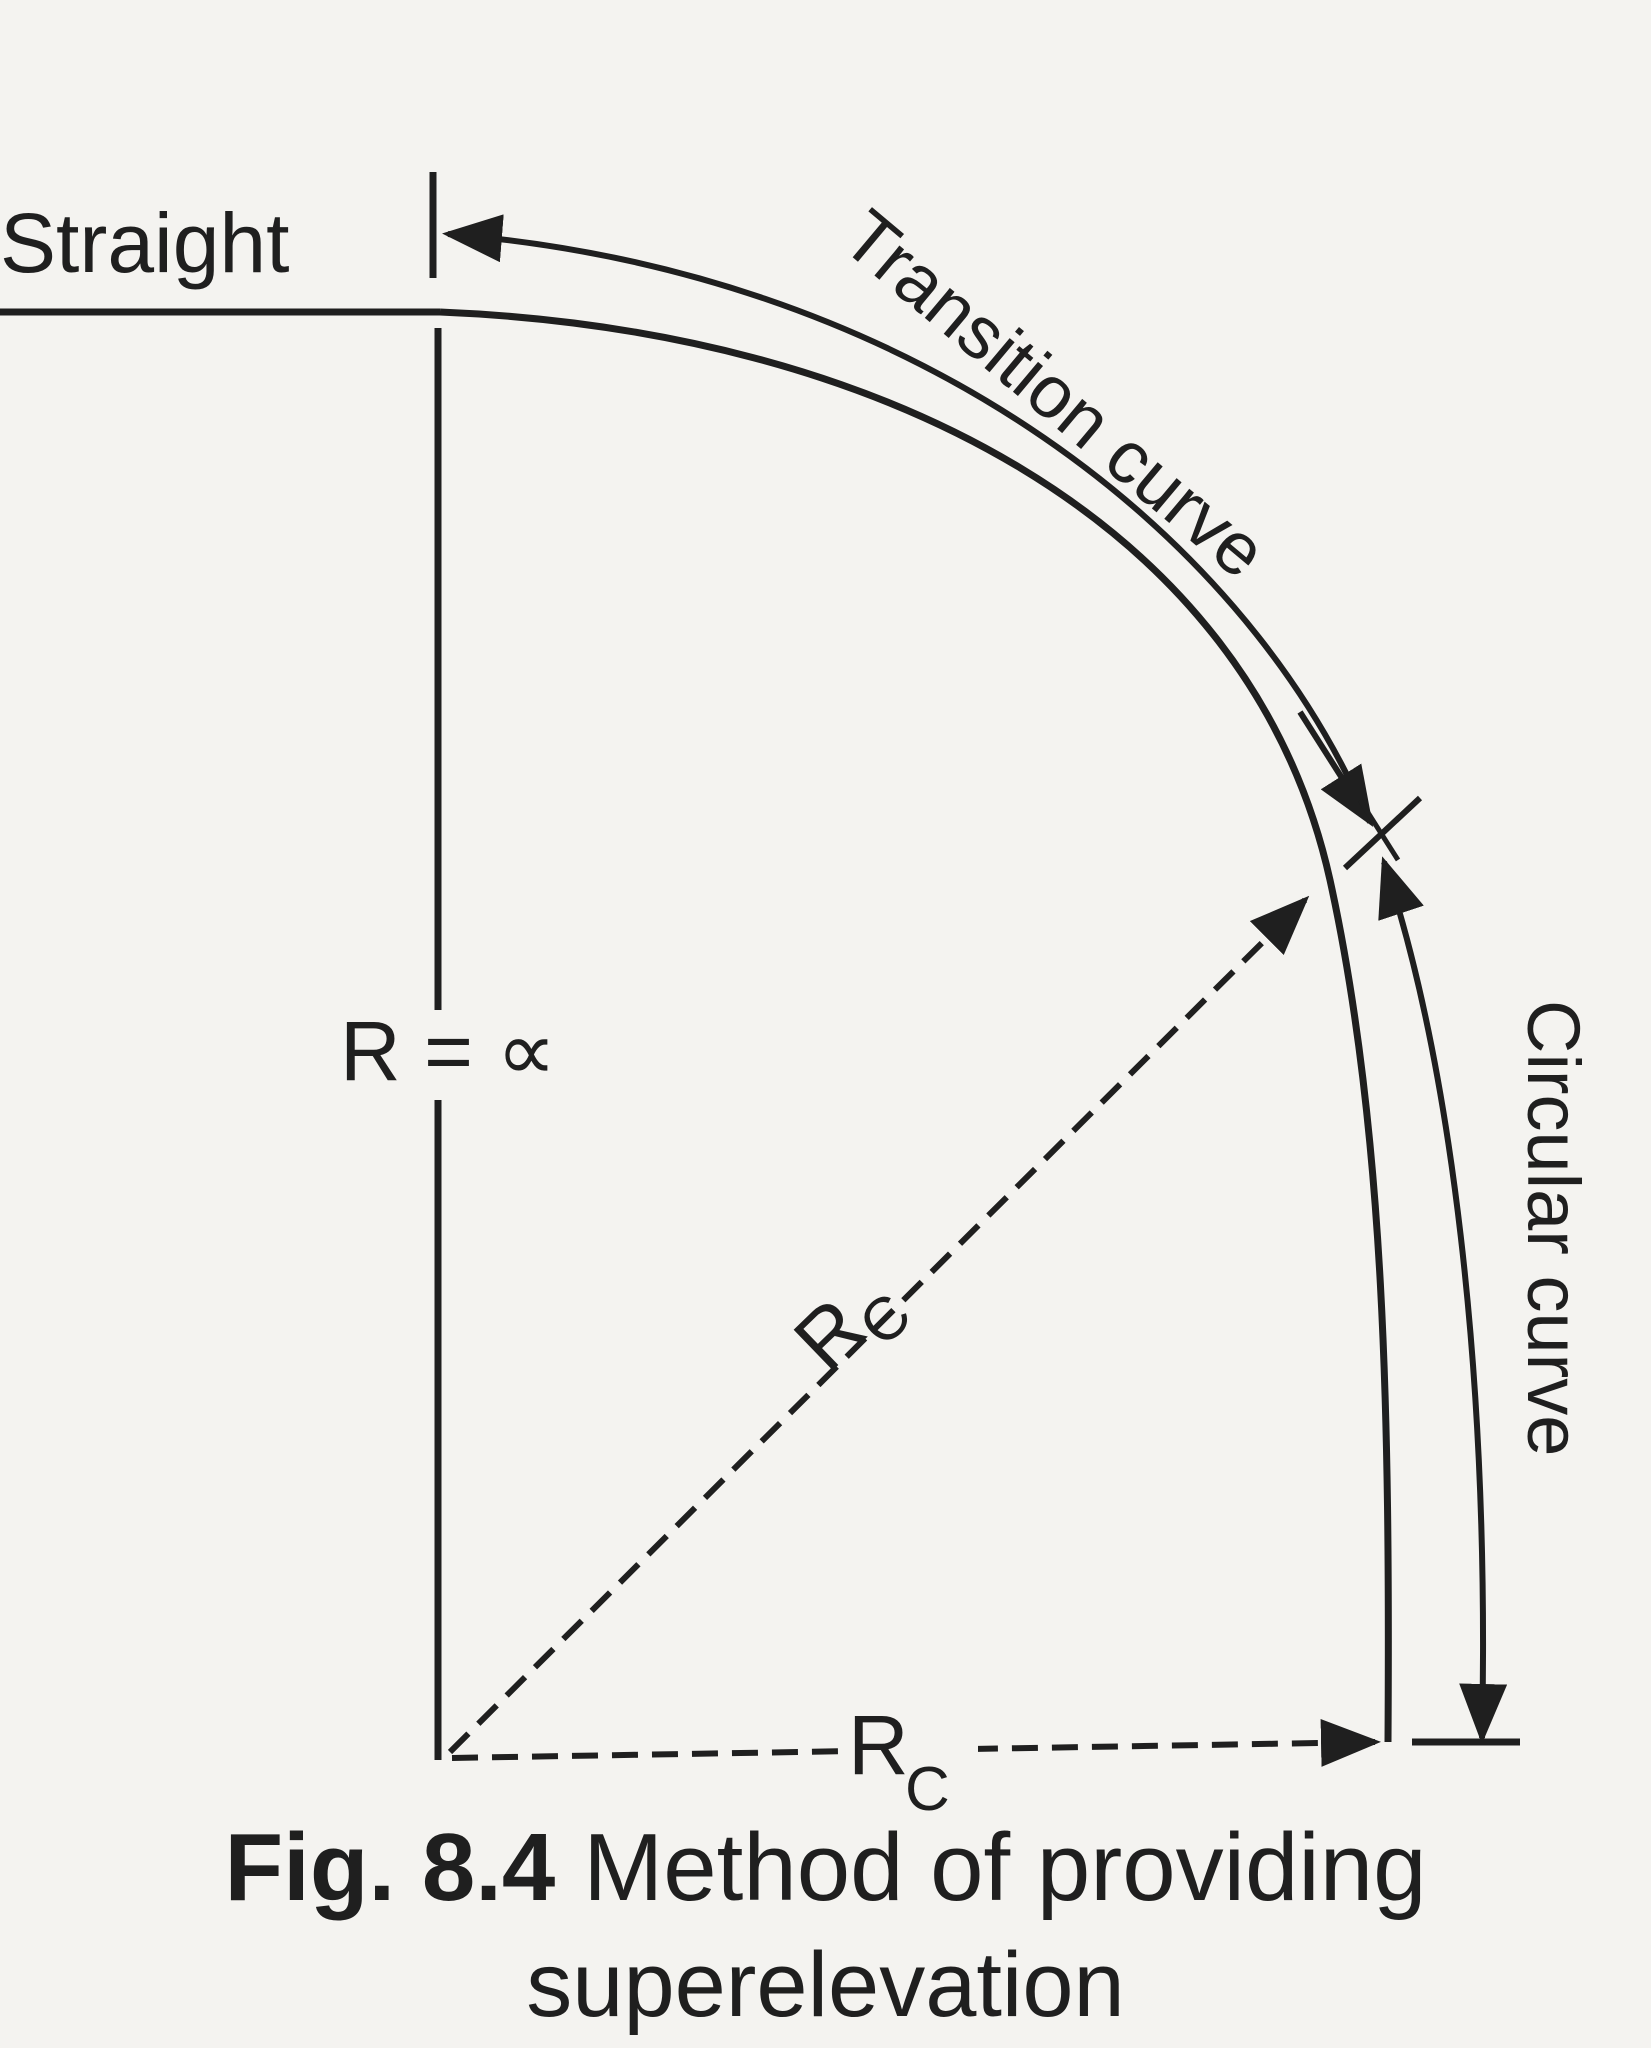 This screenshot has height=2048, width=1651. Describe the element at coordinates (1553, 1228) in the screenshot. I see `circular-curve-label: Circular curve` at that location.